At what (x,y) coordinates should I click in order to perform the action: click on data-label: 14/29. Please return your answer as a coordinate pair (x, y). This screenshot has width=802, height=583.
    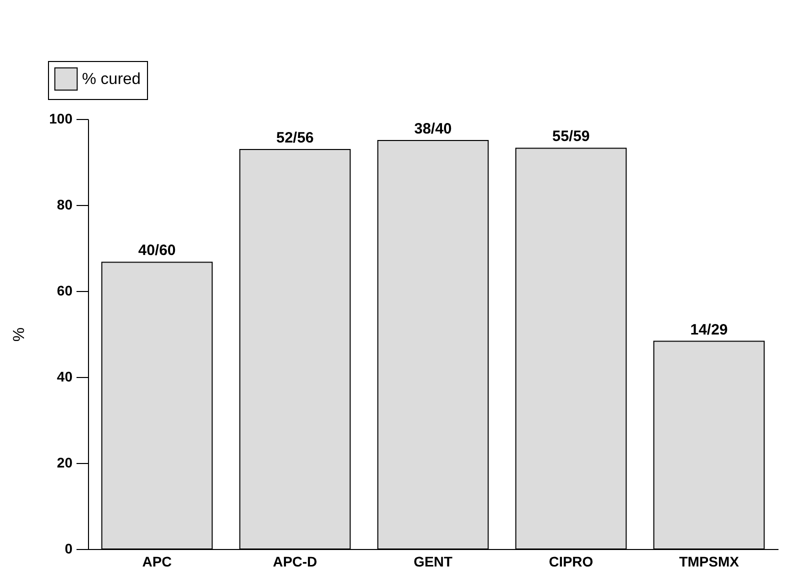
    Looking at the image, I should click on (709, 329).